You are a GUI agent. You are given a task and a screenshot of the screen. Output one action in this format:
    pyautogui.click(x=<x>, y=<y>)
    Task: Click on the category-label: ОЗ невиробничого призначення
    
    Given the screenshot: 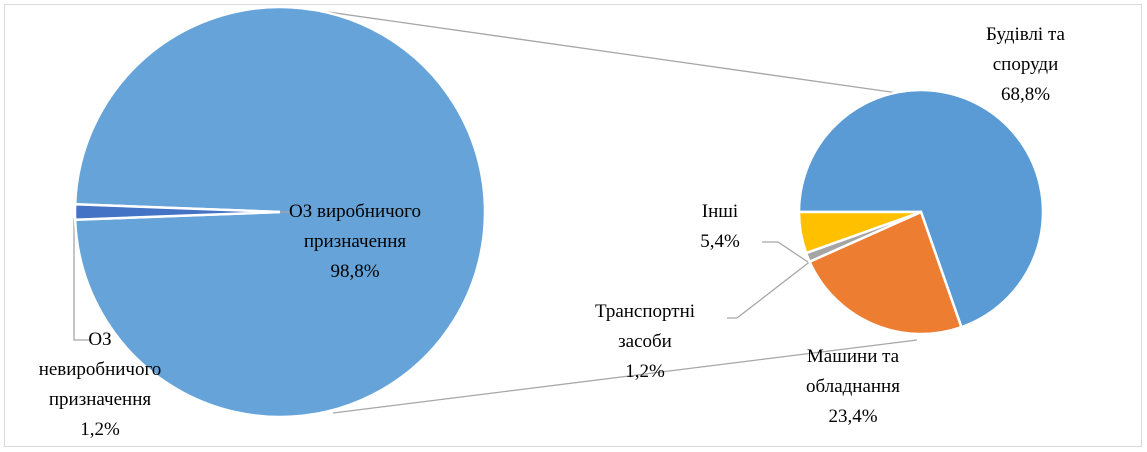 What is the action you would take?
    pyautogui.click(x=100, y=369)
    